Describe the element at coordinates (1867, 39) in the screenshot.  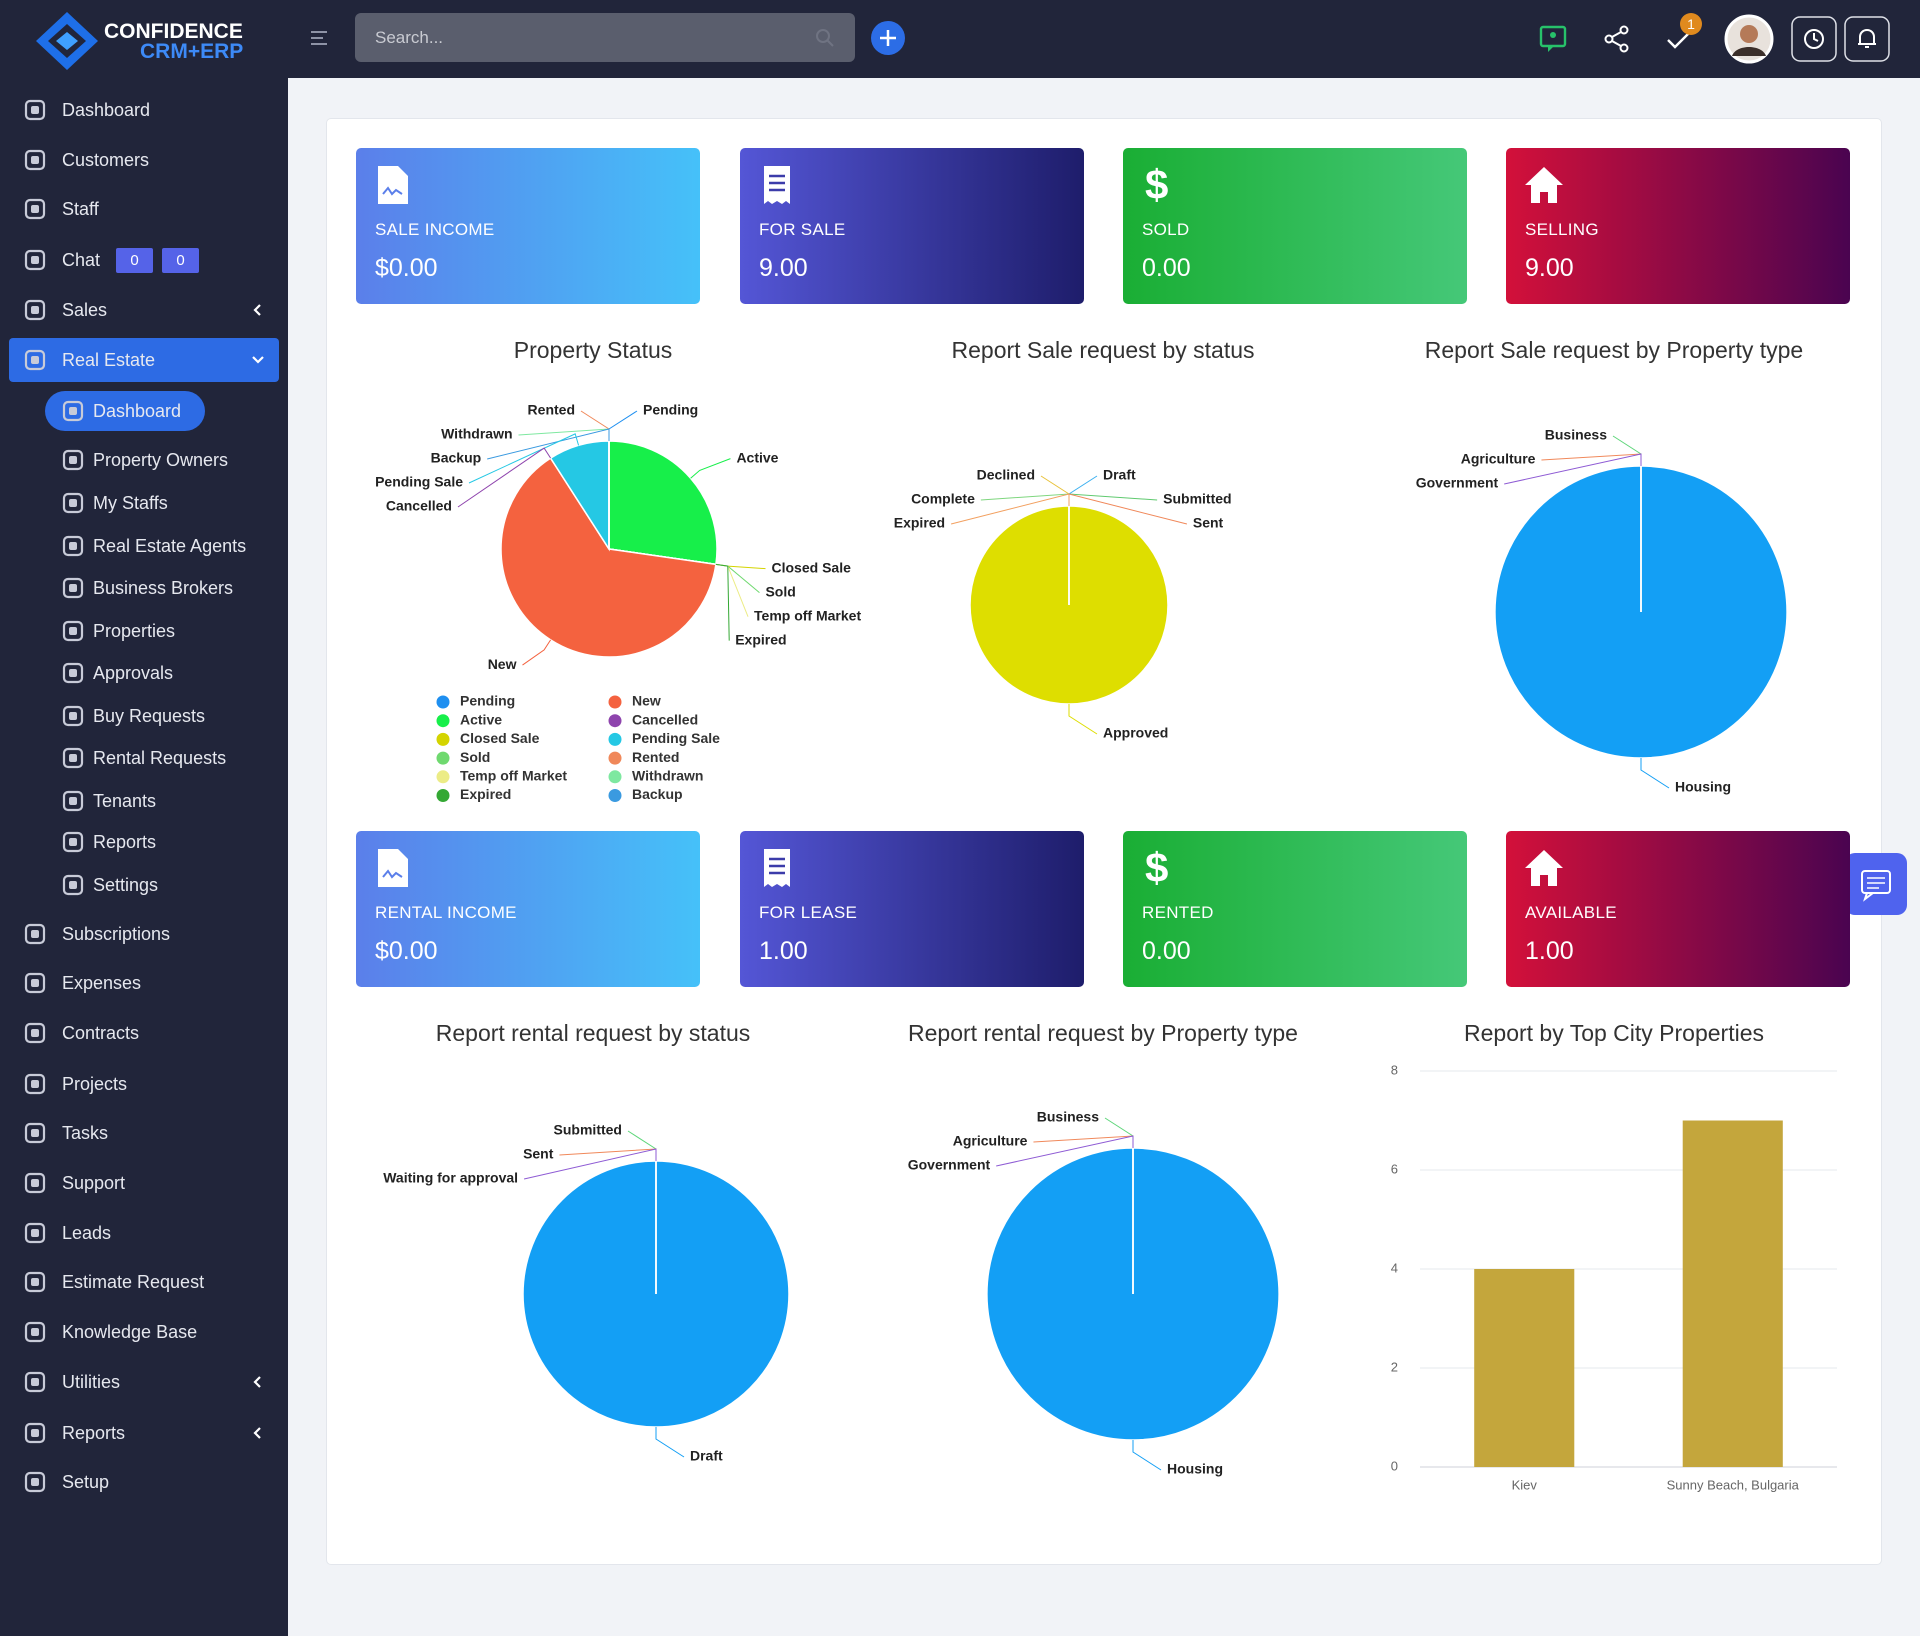
I see `bell-icon` at that location.